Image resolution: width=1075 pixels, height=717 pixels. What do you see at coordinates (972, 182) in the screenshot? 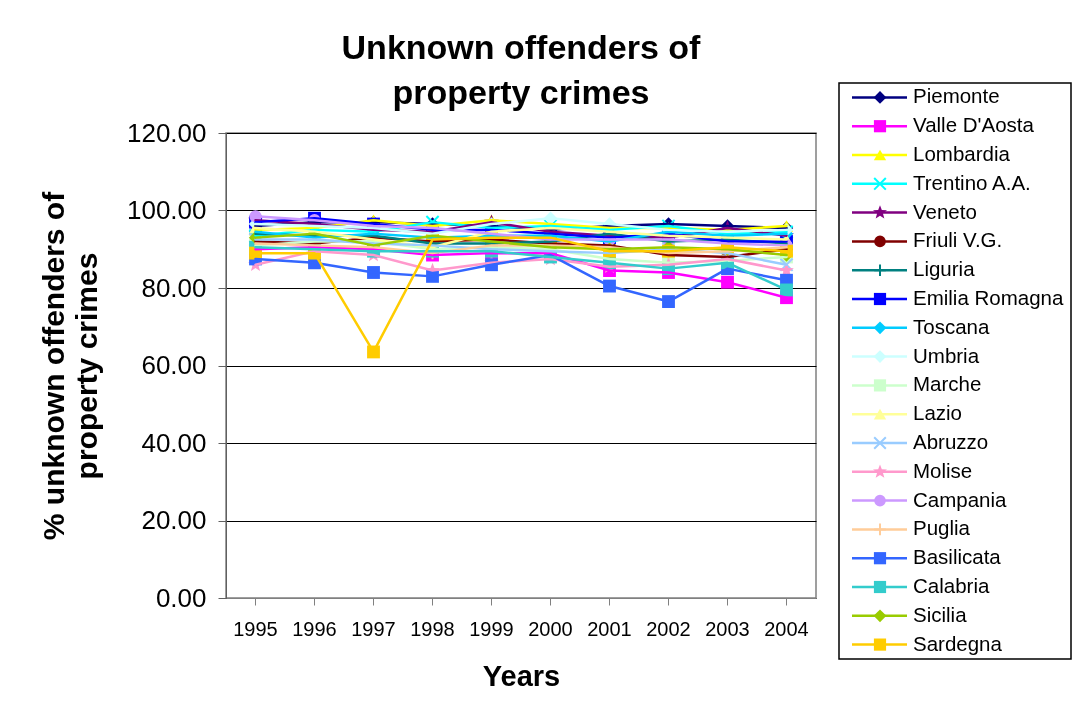
I see `legend-label: Trentino A.A.` at bounding box center [972, 182].